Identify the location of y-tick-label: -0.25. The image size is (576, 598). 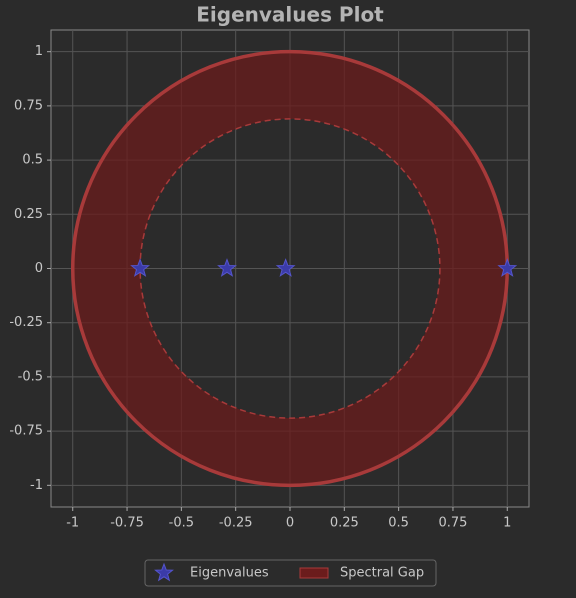
(26, 322).